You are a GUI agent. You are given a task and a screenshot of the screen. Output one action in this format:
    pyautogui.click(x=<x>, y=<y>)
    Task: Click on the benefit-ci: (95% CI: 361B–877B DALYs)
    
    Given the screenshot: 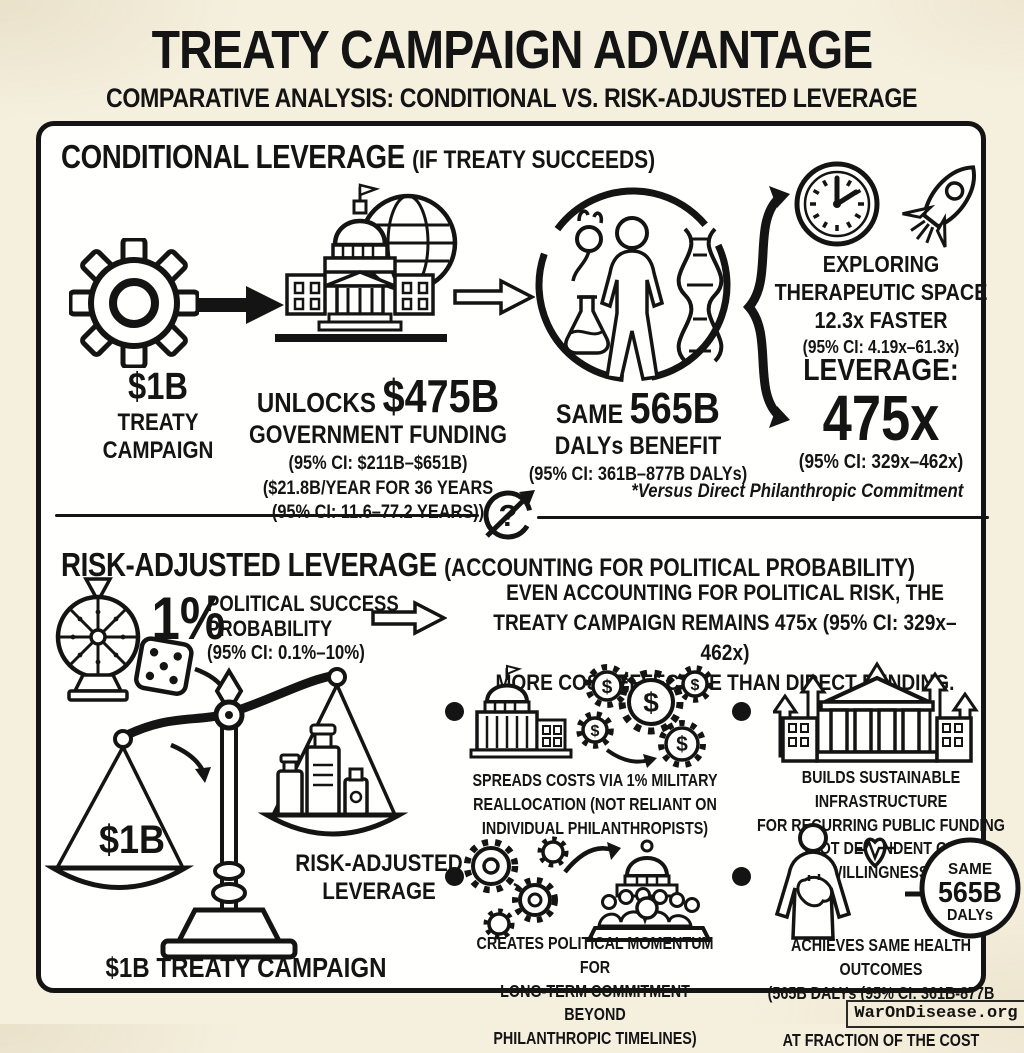 What is the action you would take?
    pyautogui.click(x=638, y=474)
    